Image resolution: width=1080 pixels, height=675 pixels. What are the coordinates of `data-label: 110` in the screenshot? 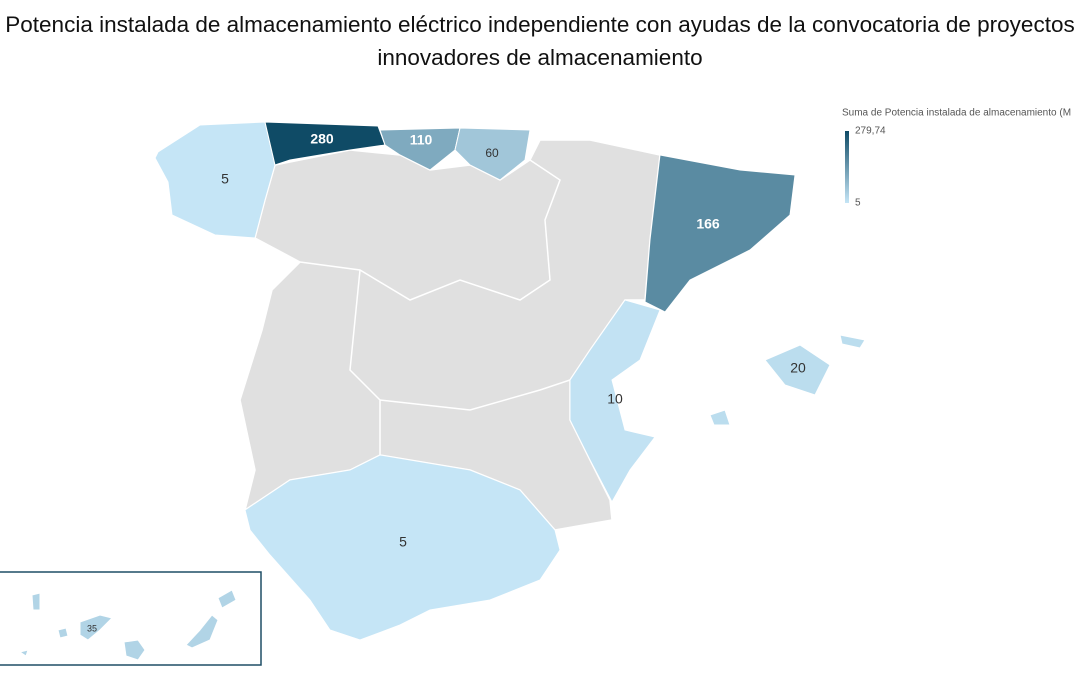 It's located at (421, 140).